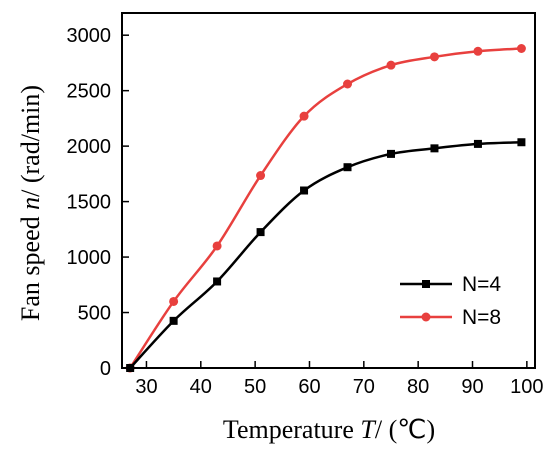 The height and width of the screenshot is (450, 550). Describe the element at coordinates (526, 387) in the screenshot. I see `x-tick-label: 100` at that location.